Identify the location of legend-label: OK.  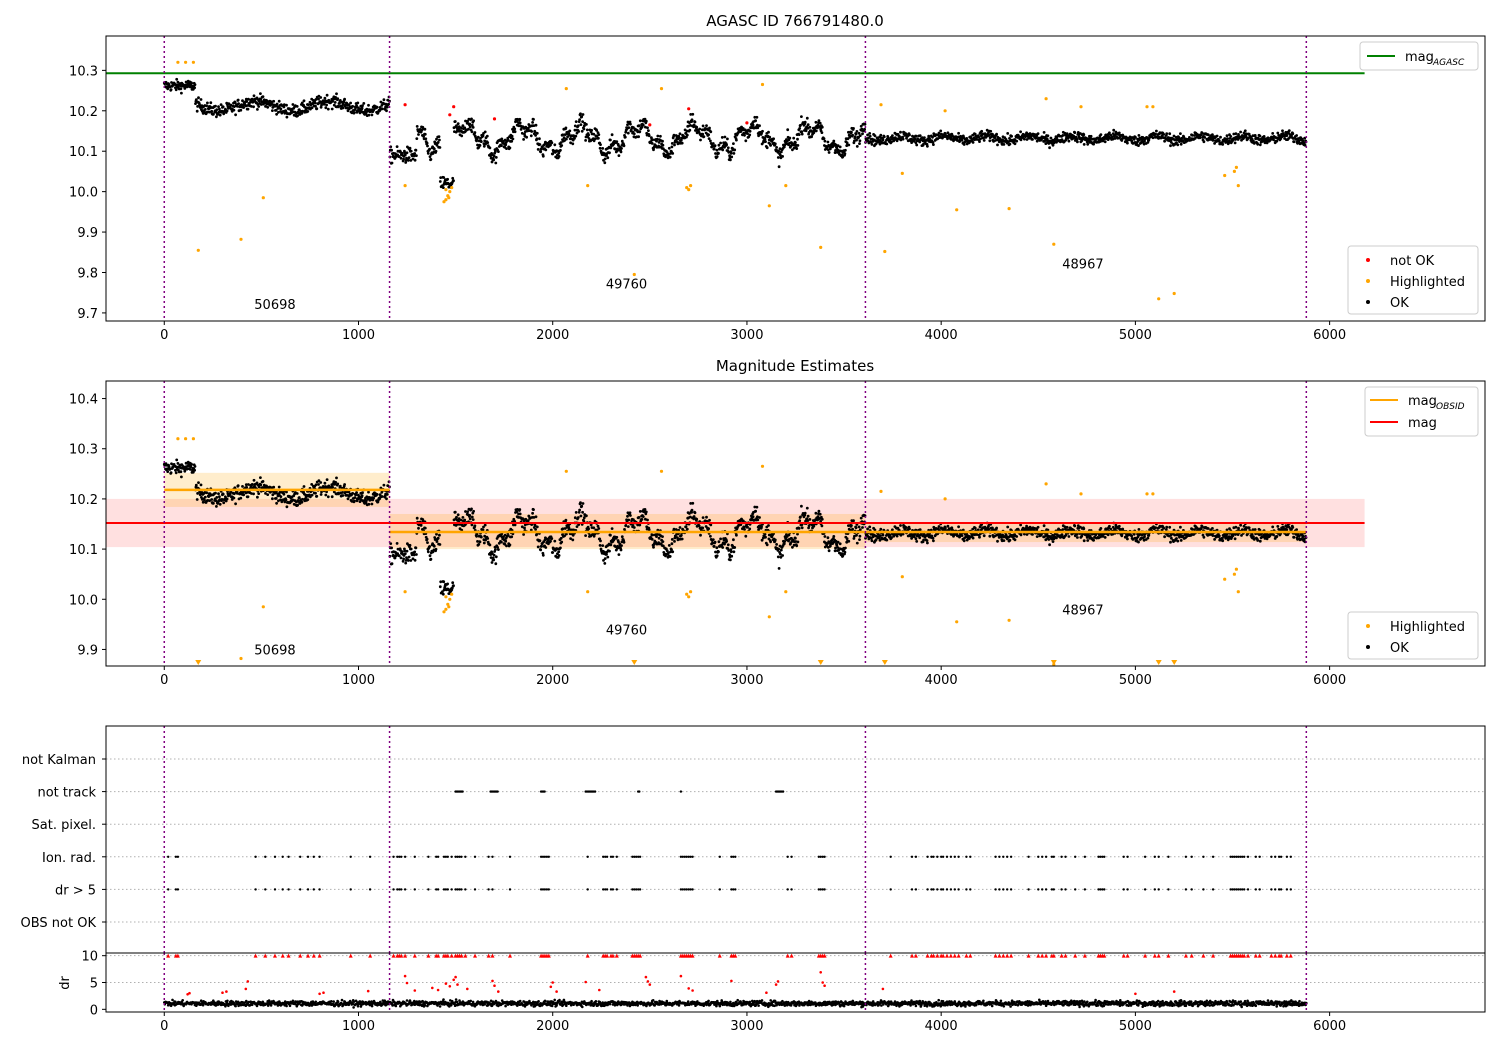
(1399, 303).